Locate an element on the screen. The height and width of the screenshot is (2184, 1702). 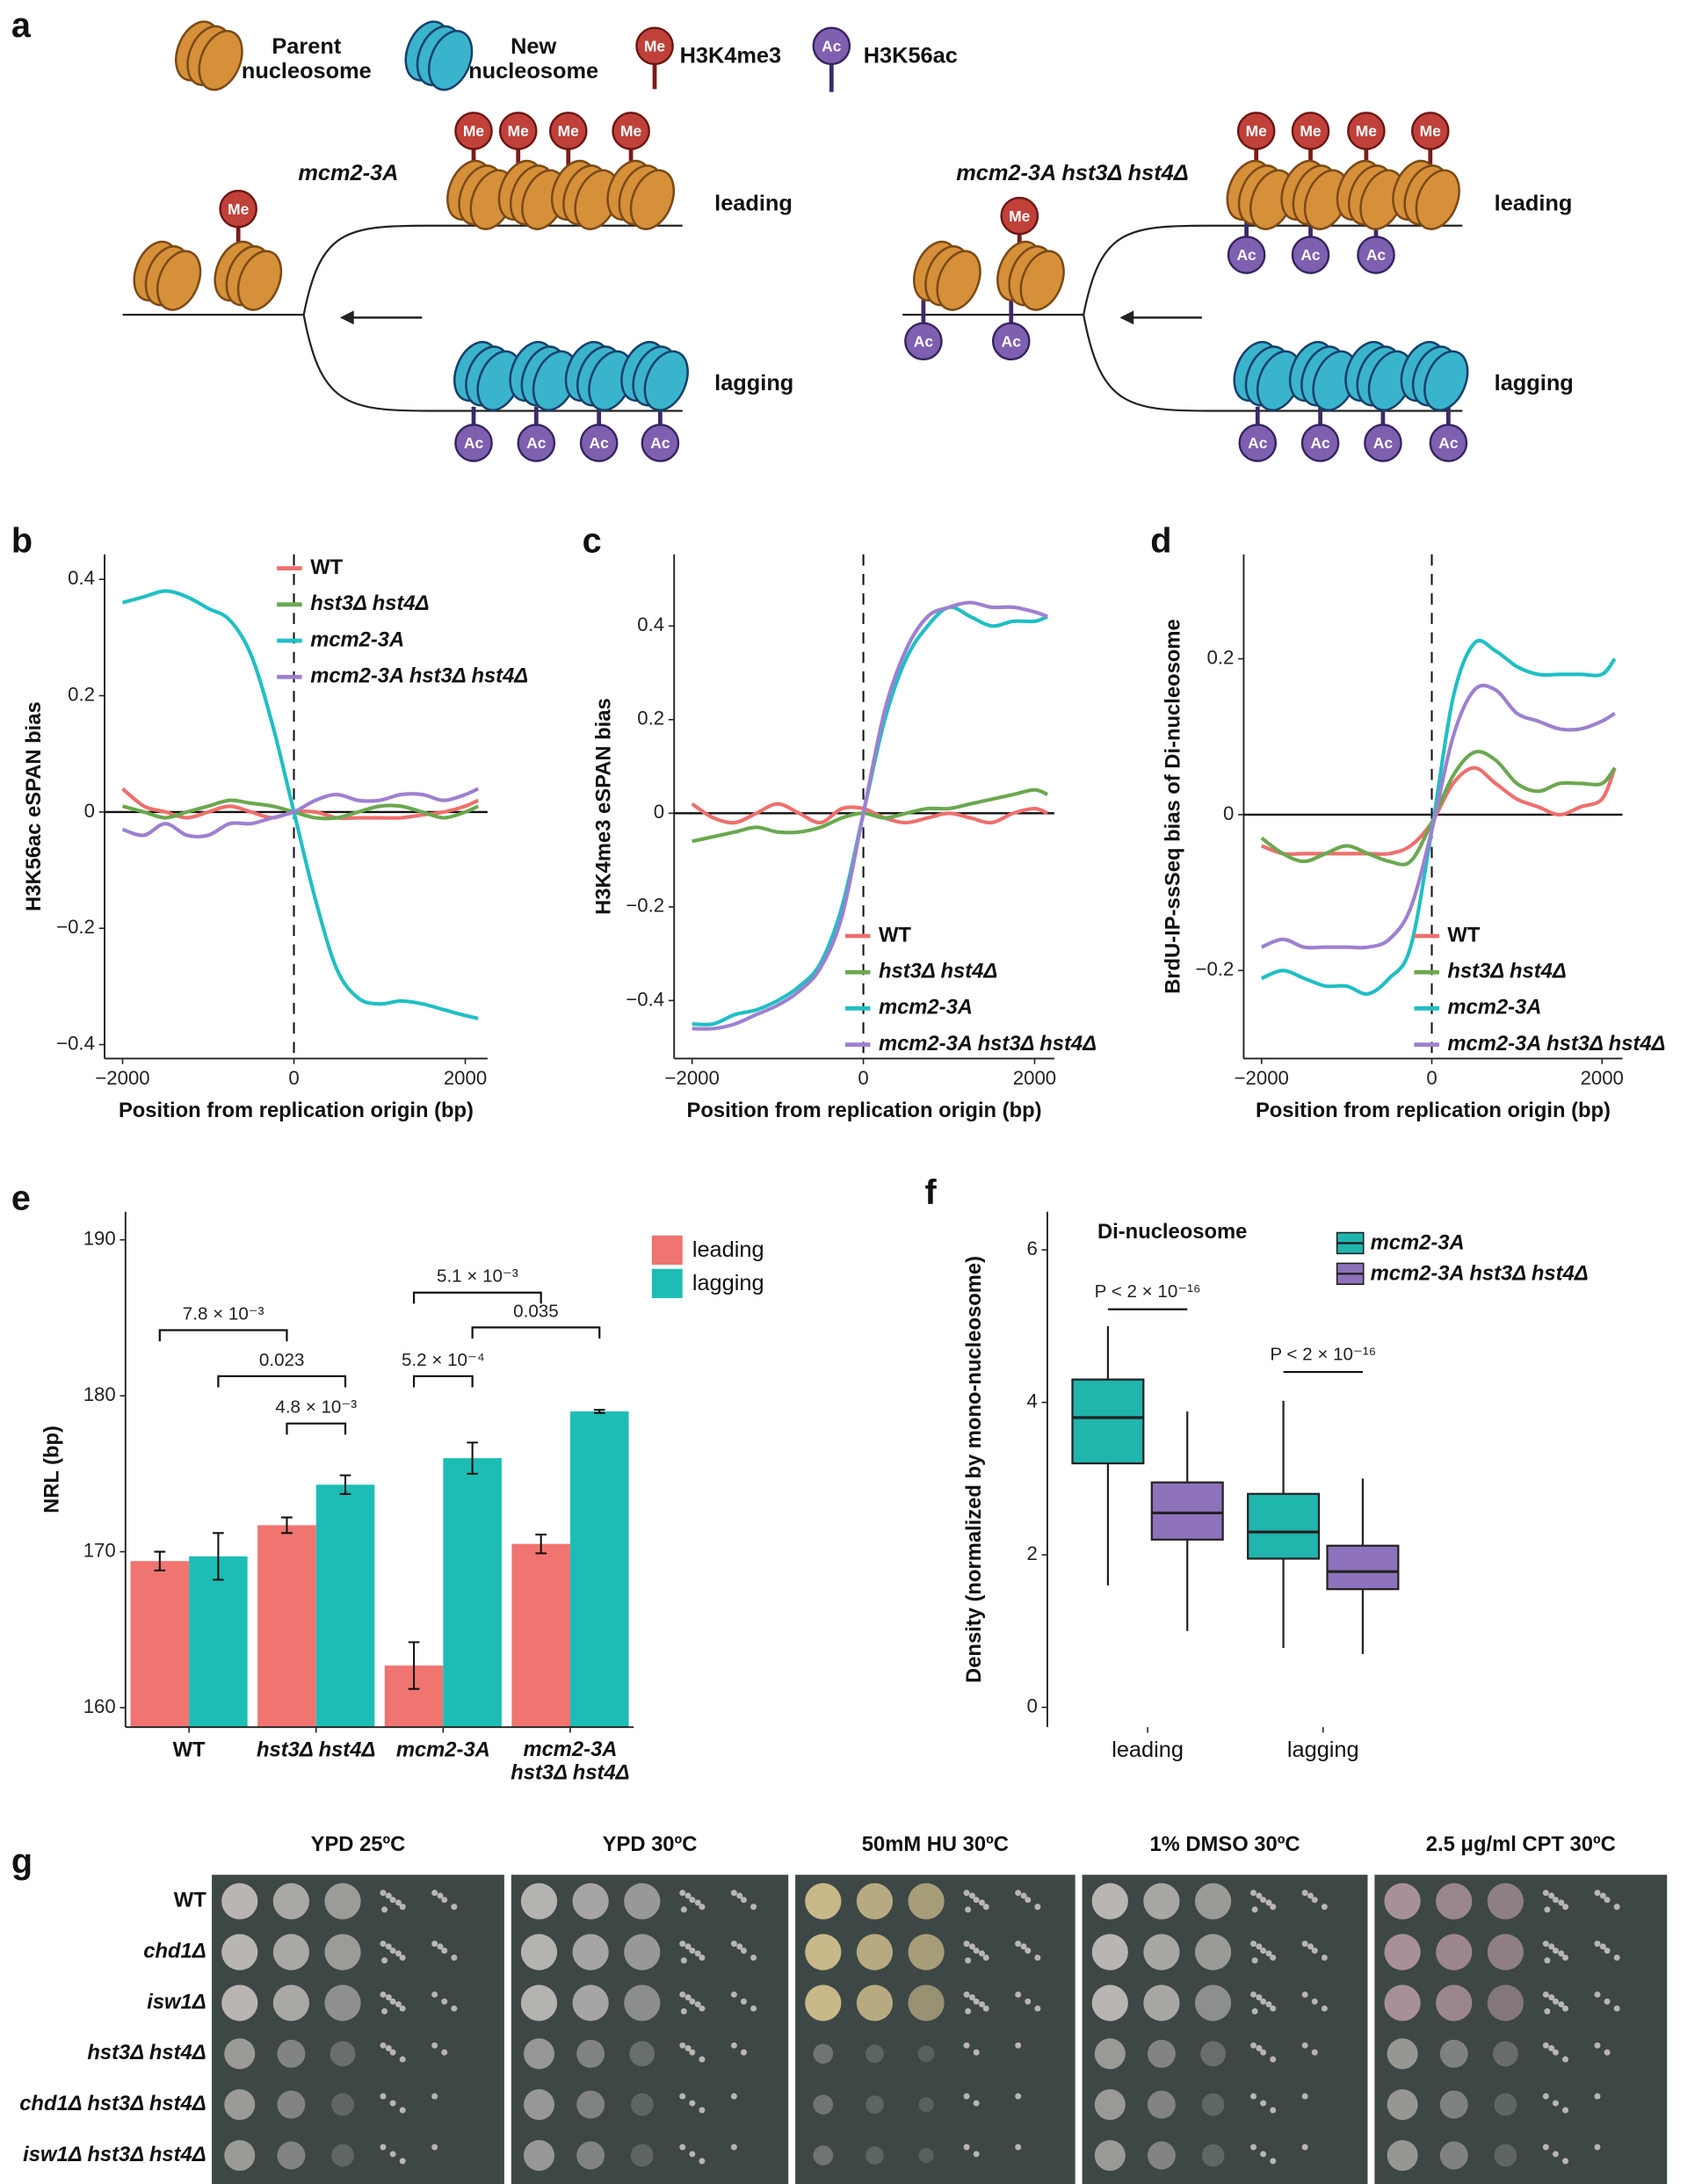
y-axis-label: NRL (bp) is located at coordinates (52, 1469).